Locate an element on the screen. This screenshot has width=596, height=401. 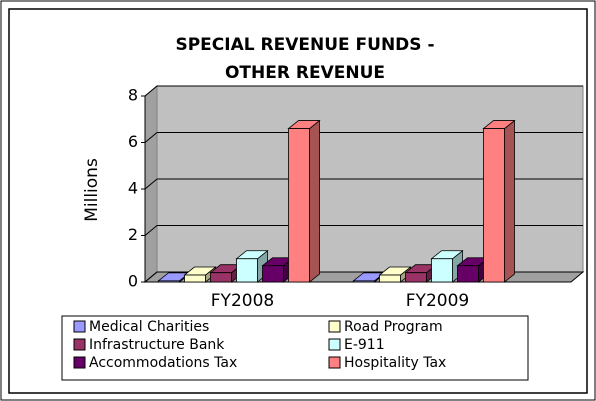
legend-label: E-911 is located at coordinates (364, 345).